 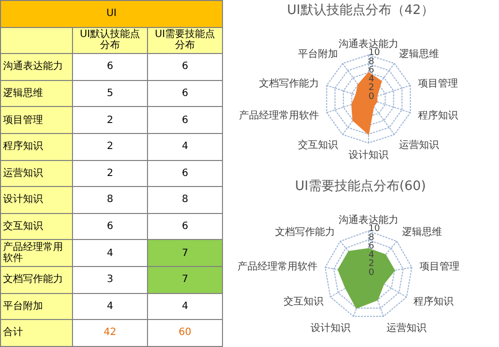 What do you see at coordinates (360, 11) in the screenshot?
I see `chart-title: UI默认技能点分布（42）` at bounding box center [360, 11].